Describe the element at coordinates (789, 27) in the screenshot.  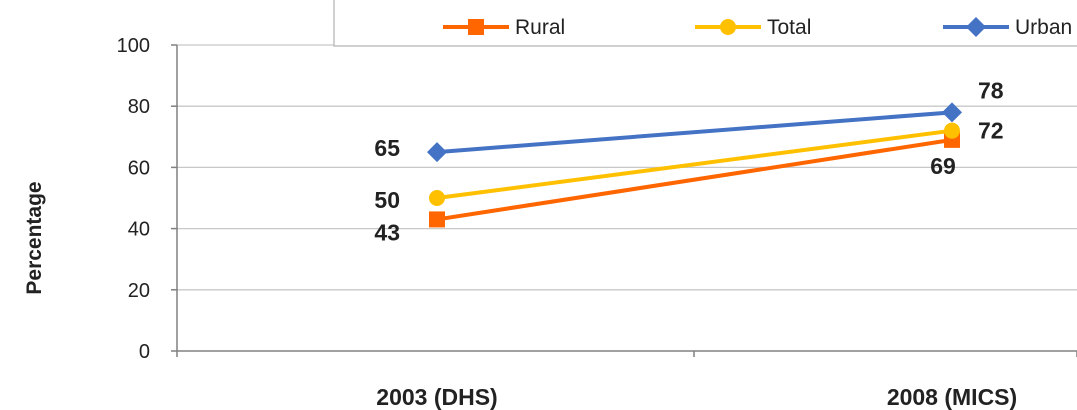
I see `legend-label: Total` at that location.